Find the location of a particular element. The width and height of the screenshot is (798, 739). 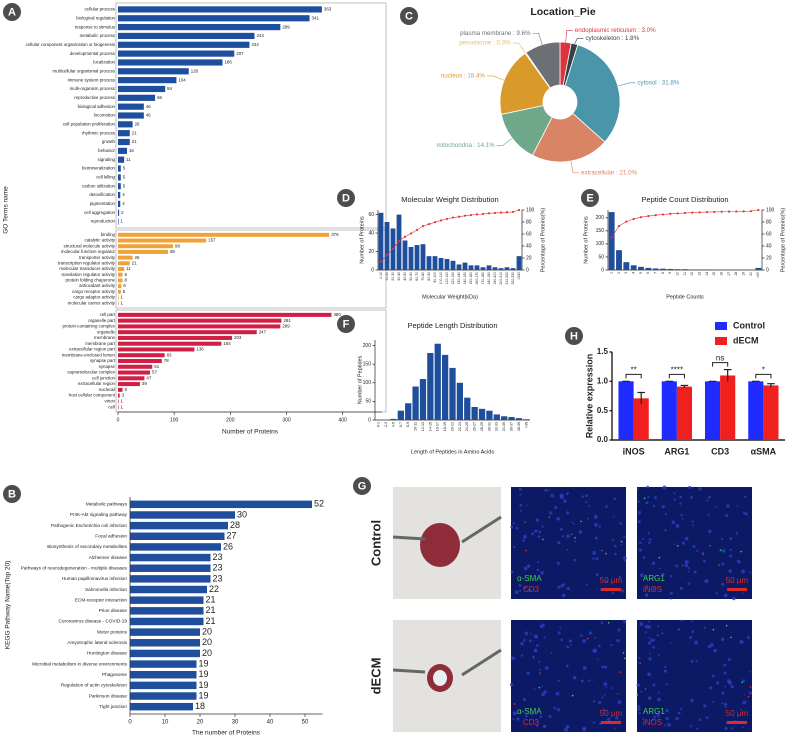

y-tick-label: 150 is located at coordinates (600, 231).